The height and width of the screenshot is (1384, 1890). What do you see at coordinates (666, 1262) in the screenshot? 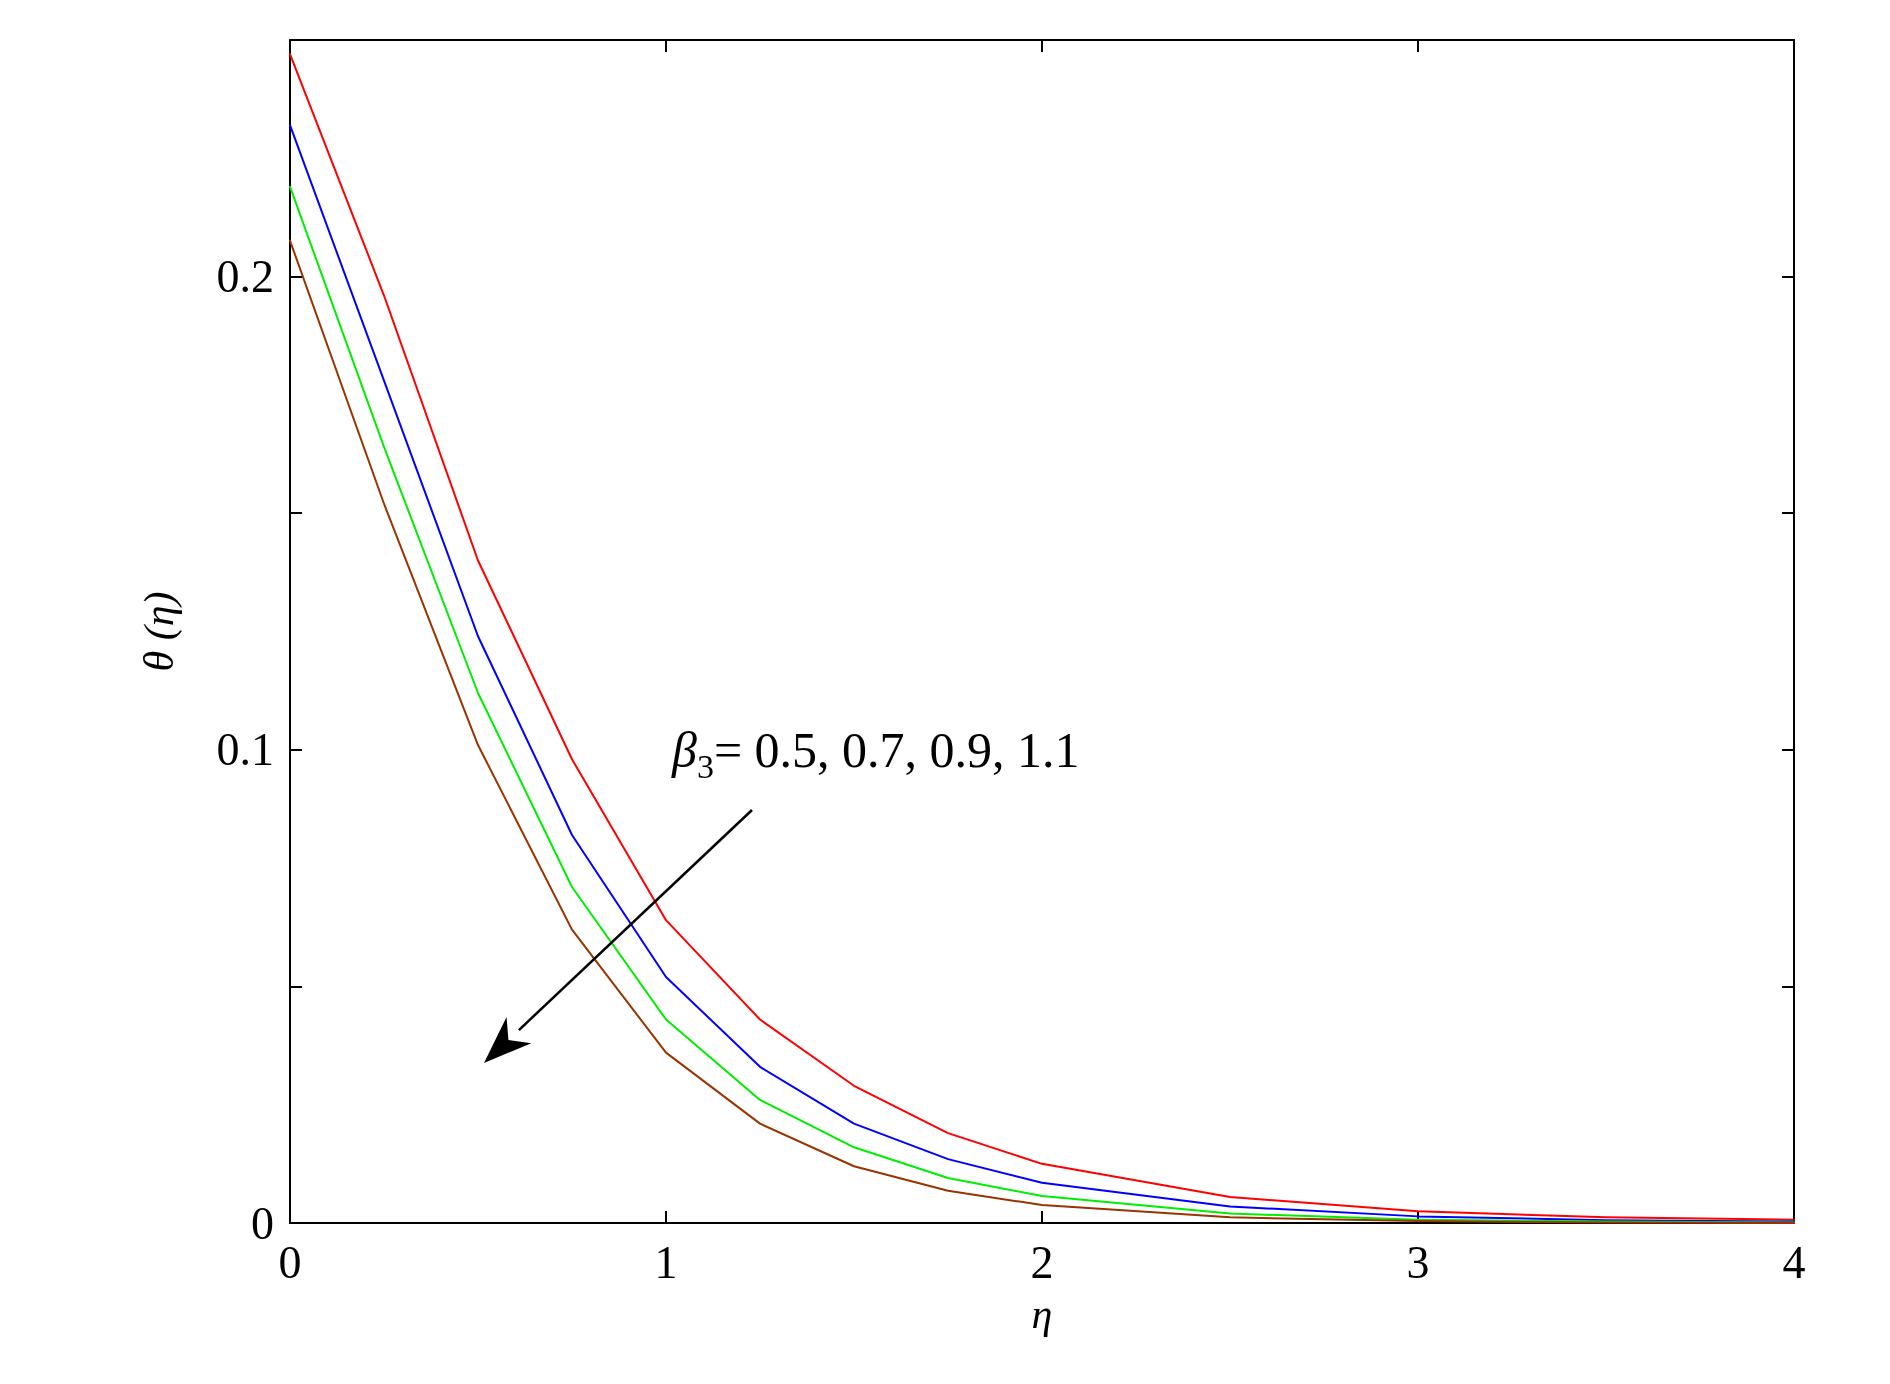
I see `x-tick-label: 1` at bounding box center [666, 1262].